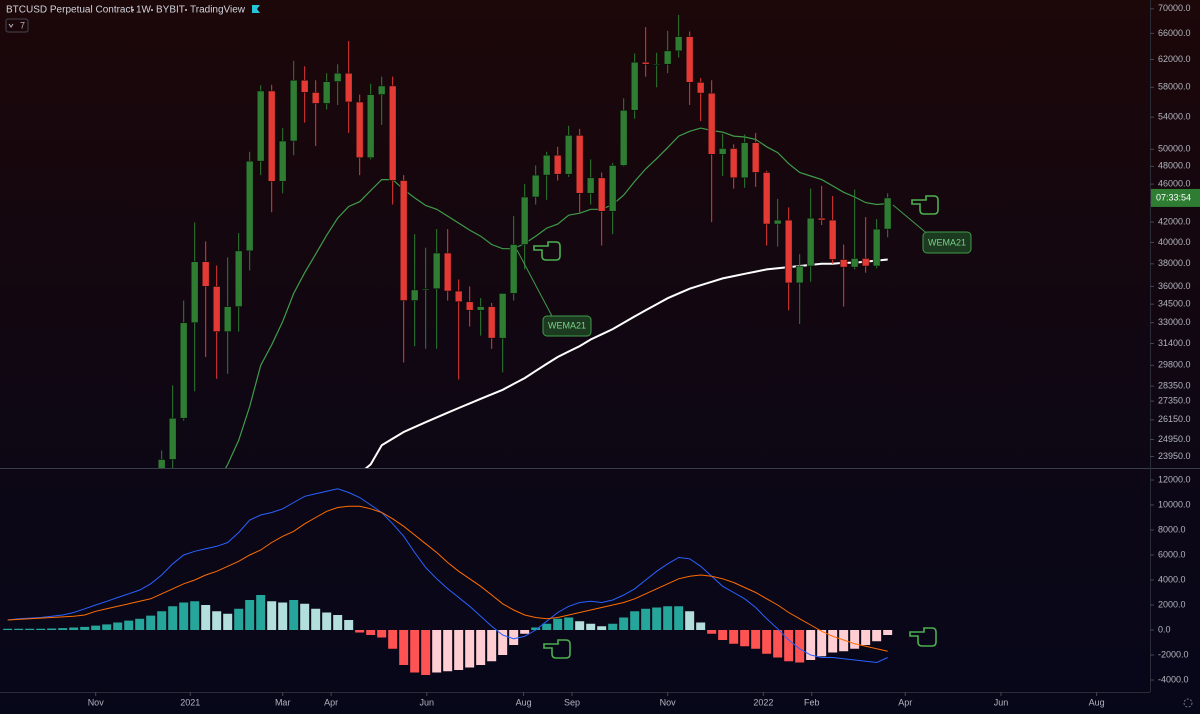 Image resolution: width=1200 pixels, height=714 pixels. I want to click on y-tick-label: -4000.0, so click(1173, 679).